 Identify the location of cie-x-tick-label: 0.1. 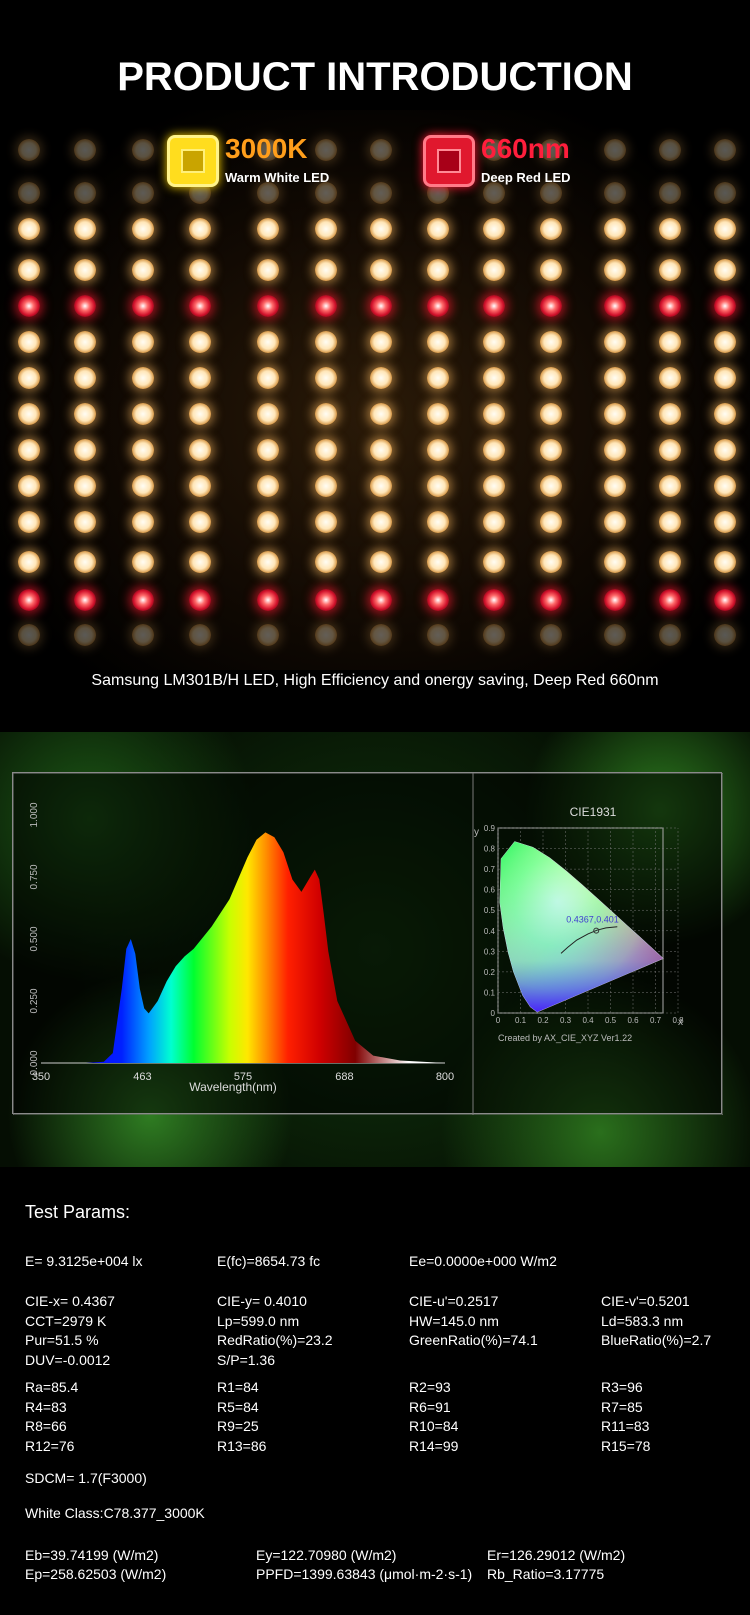
(521, 1020).